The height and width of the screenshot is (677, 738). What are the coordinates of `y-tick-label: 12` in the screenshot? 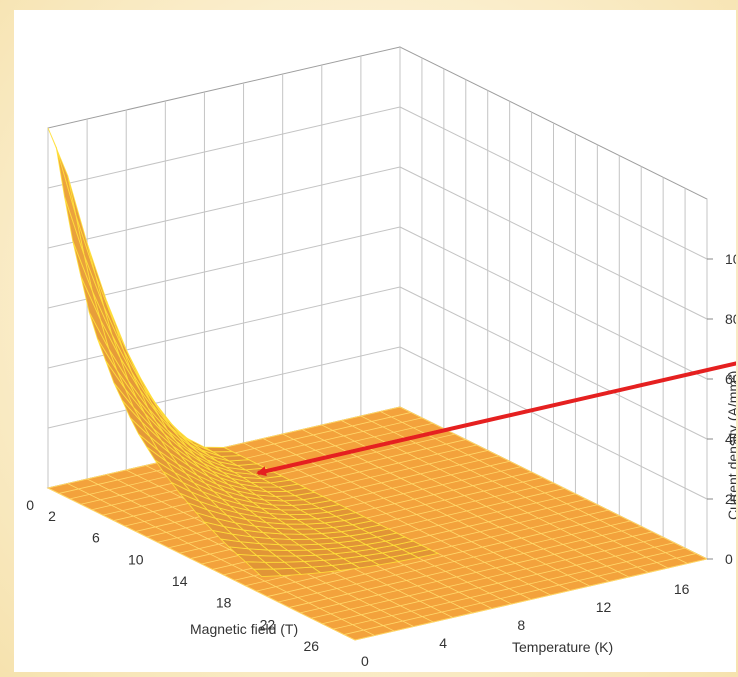 It's located at (604, 607).